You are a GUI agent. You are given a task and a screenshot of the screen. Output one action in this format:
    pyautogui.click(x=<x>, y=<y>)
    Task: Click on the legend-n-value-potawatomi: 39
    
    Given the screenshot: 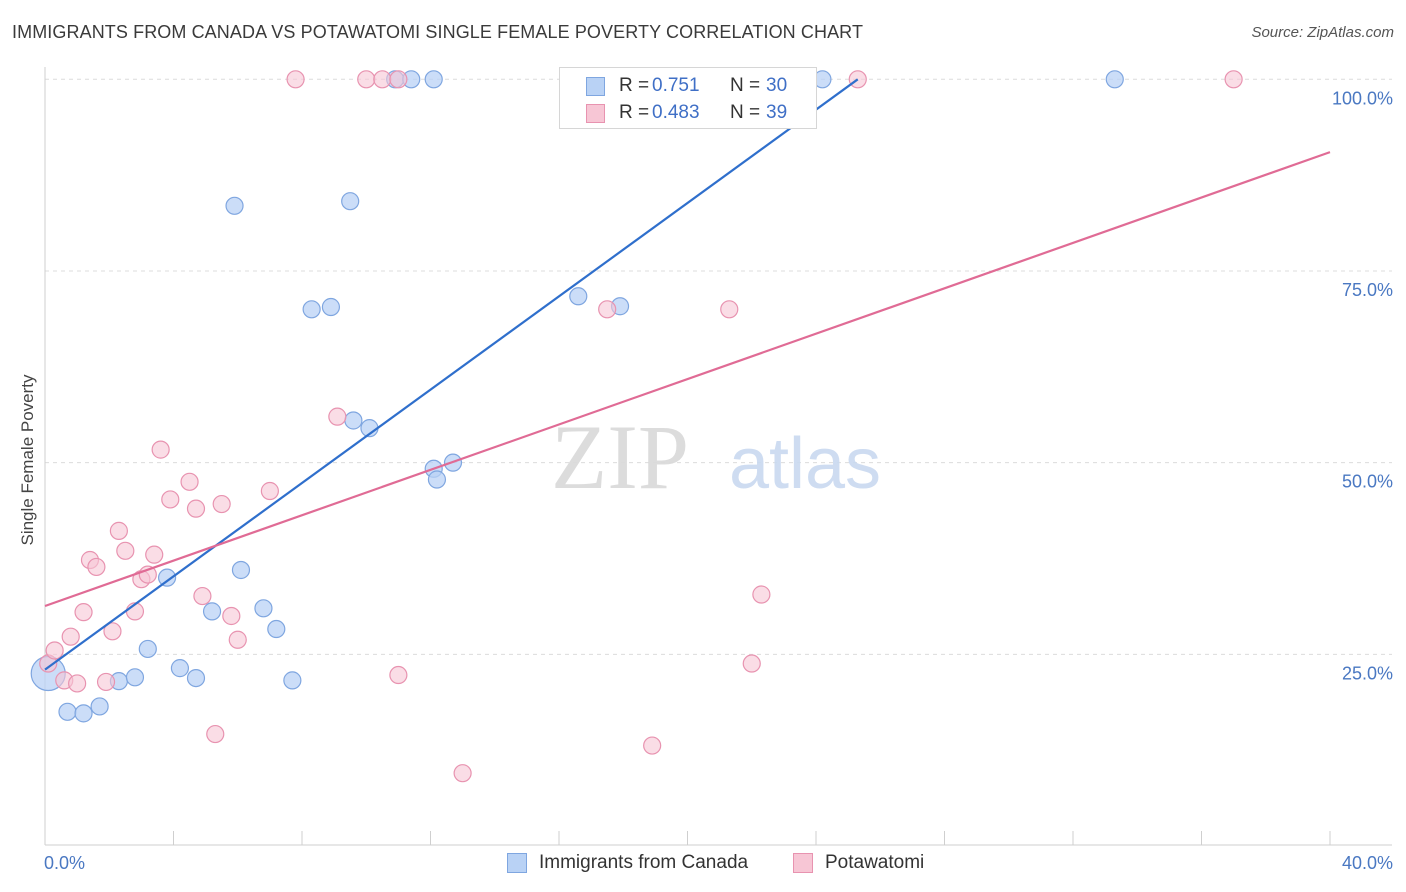 What is the action you would take?
    pyautogui.click(x=777, y=112)
    